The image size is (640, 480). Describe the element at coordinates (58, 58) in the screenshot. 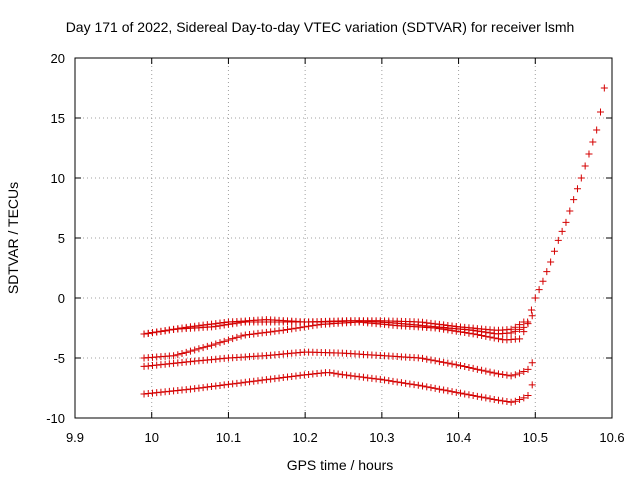

I see `y-tick-label: 20` at that location.